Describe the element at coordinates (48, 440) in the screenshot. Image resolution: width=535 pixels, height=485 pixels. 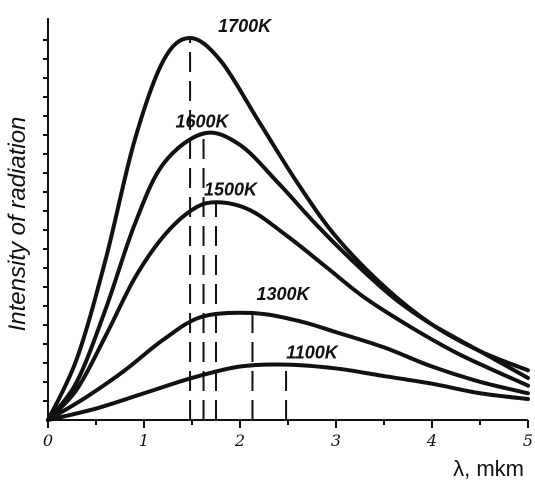
I see `x-tick-label: 0` at that location.